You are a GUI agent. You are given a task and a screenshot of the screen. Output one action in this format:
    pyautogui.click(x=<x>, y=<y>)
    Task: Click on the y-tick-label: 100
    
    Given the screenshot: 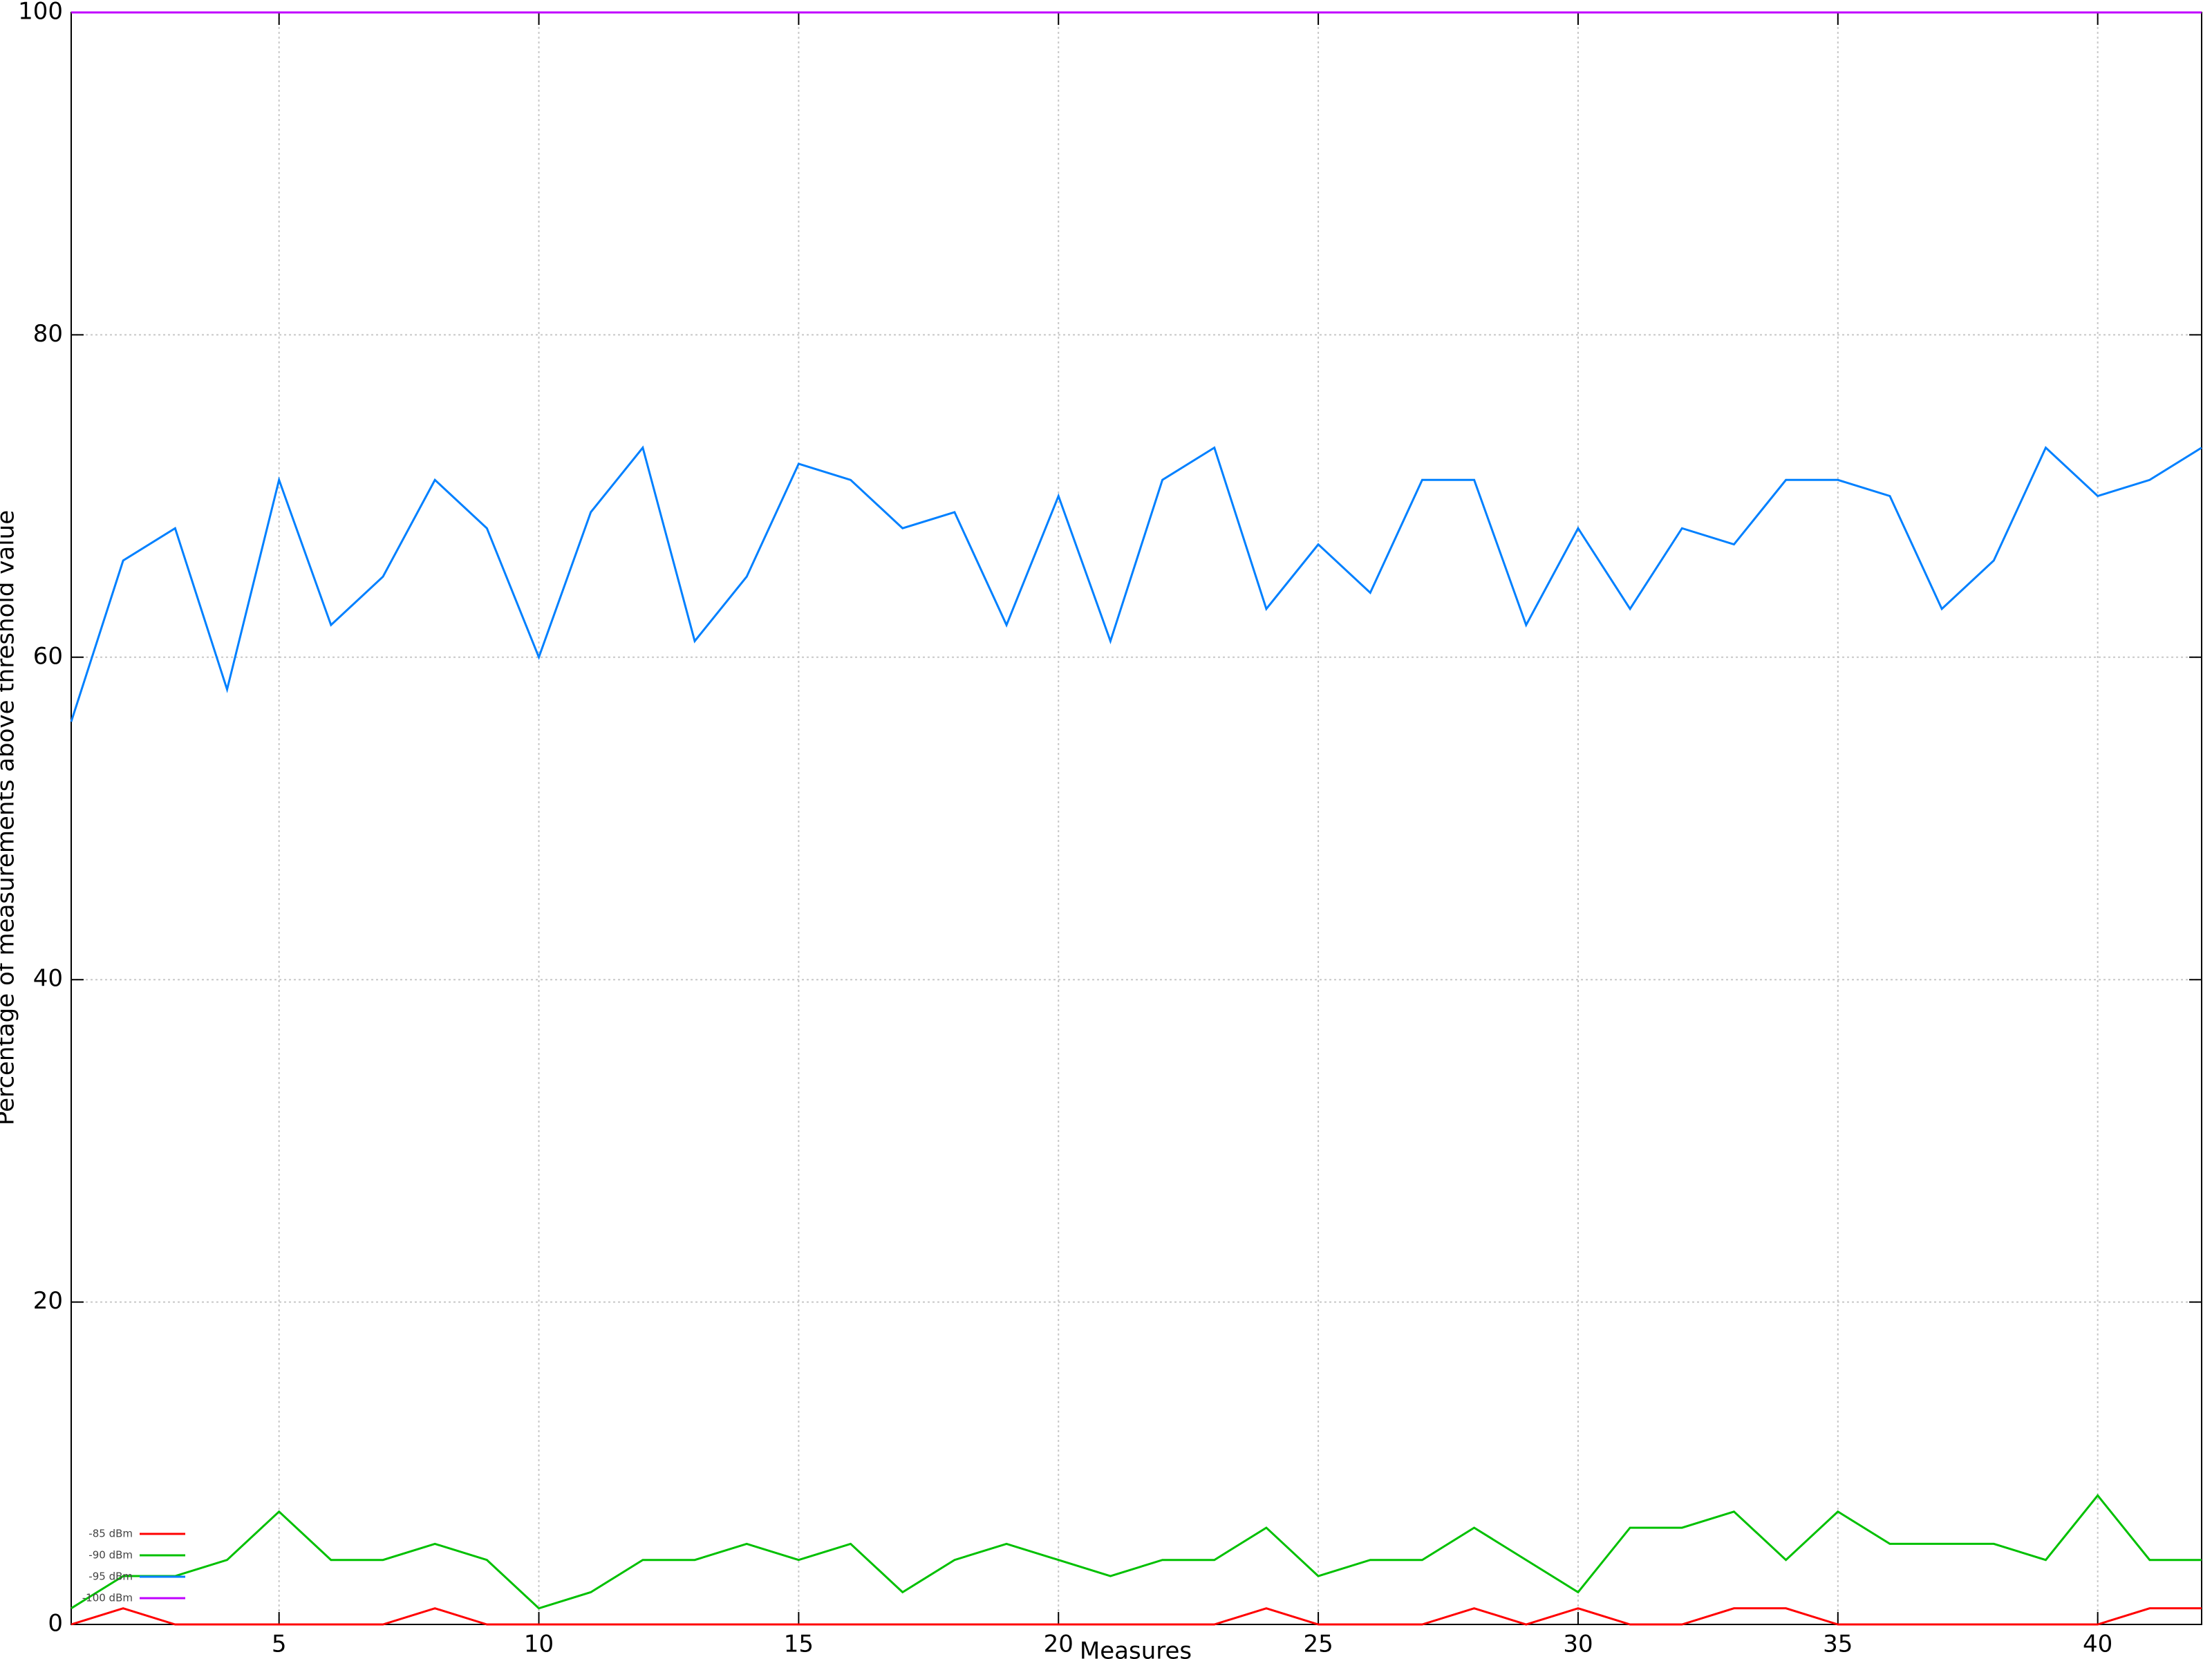 What is the action you would take?
    pyautogui.click(x=40, y=13)
    